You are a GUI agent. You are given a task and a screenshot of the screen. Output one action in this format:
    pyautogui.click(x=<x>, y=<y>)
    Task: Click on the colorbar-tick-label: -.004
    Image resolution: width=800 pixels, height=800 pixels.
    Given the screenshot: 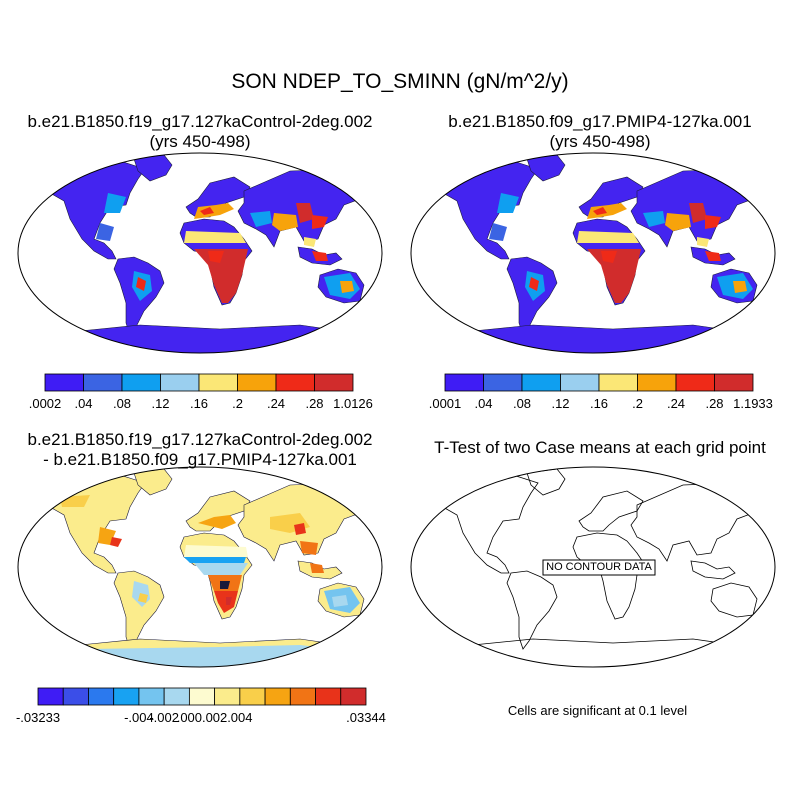 What is the action you would take?
    pyautogui.click(x=139, y=717)
    